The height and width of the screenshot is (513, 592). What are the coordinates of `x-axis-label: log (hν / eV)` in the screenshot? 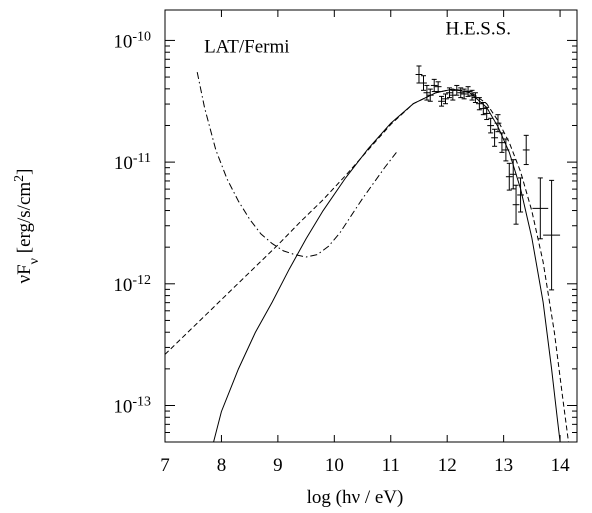 It's located at (355, 497).